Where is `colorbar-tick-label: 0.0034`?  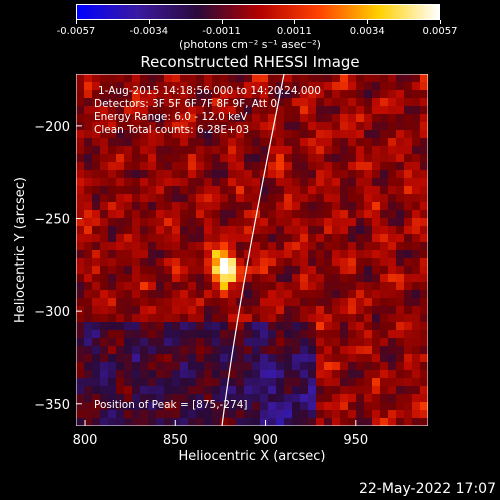 colorbar-tick-label: 0.0034 is located at coordinates (367, 31).